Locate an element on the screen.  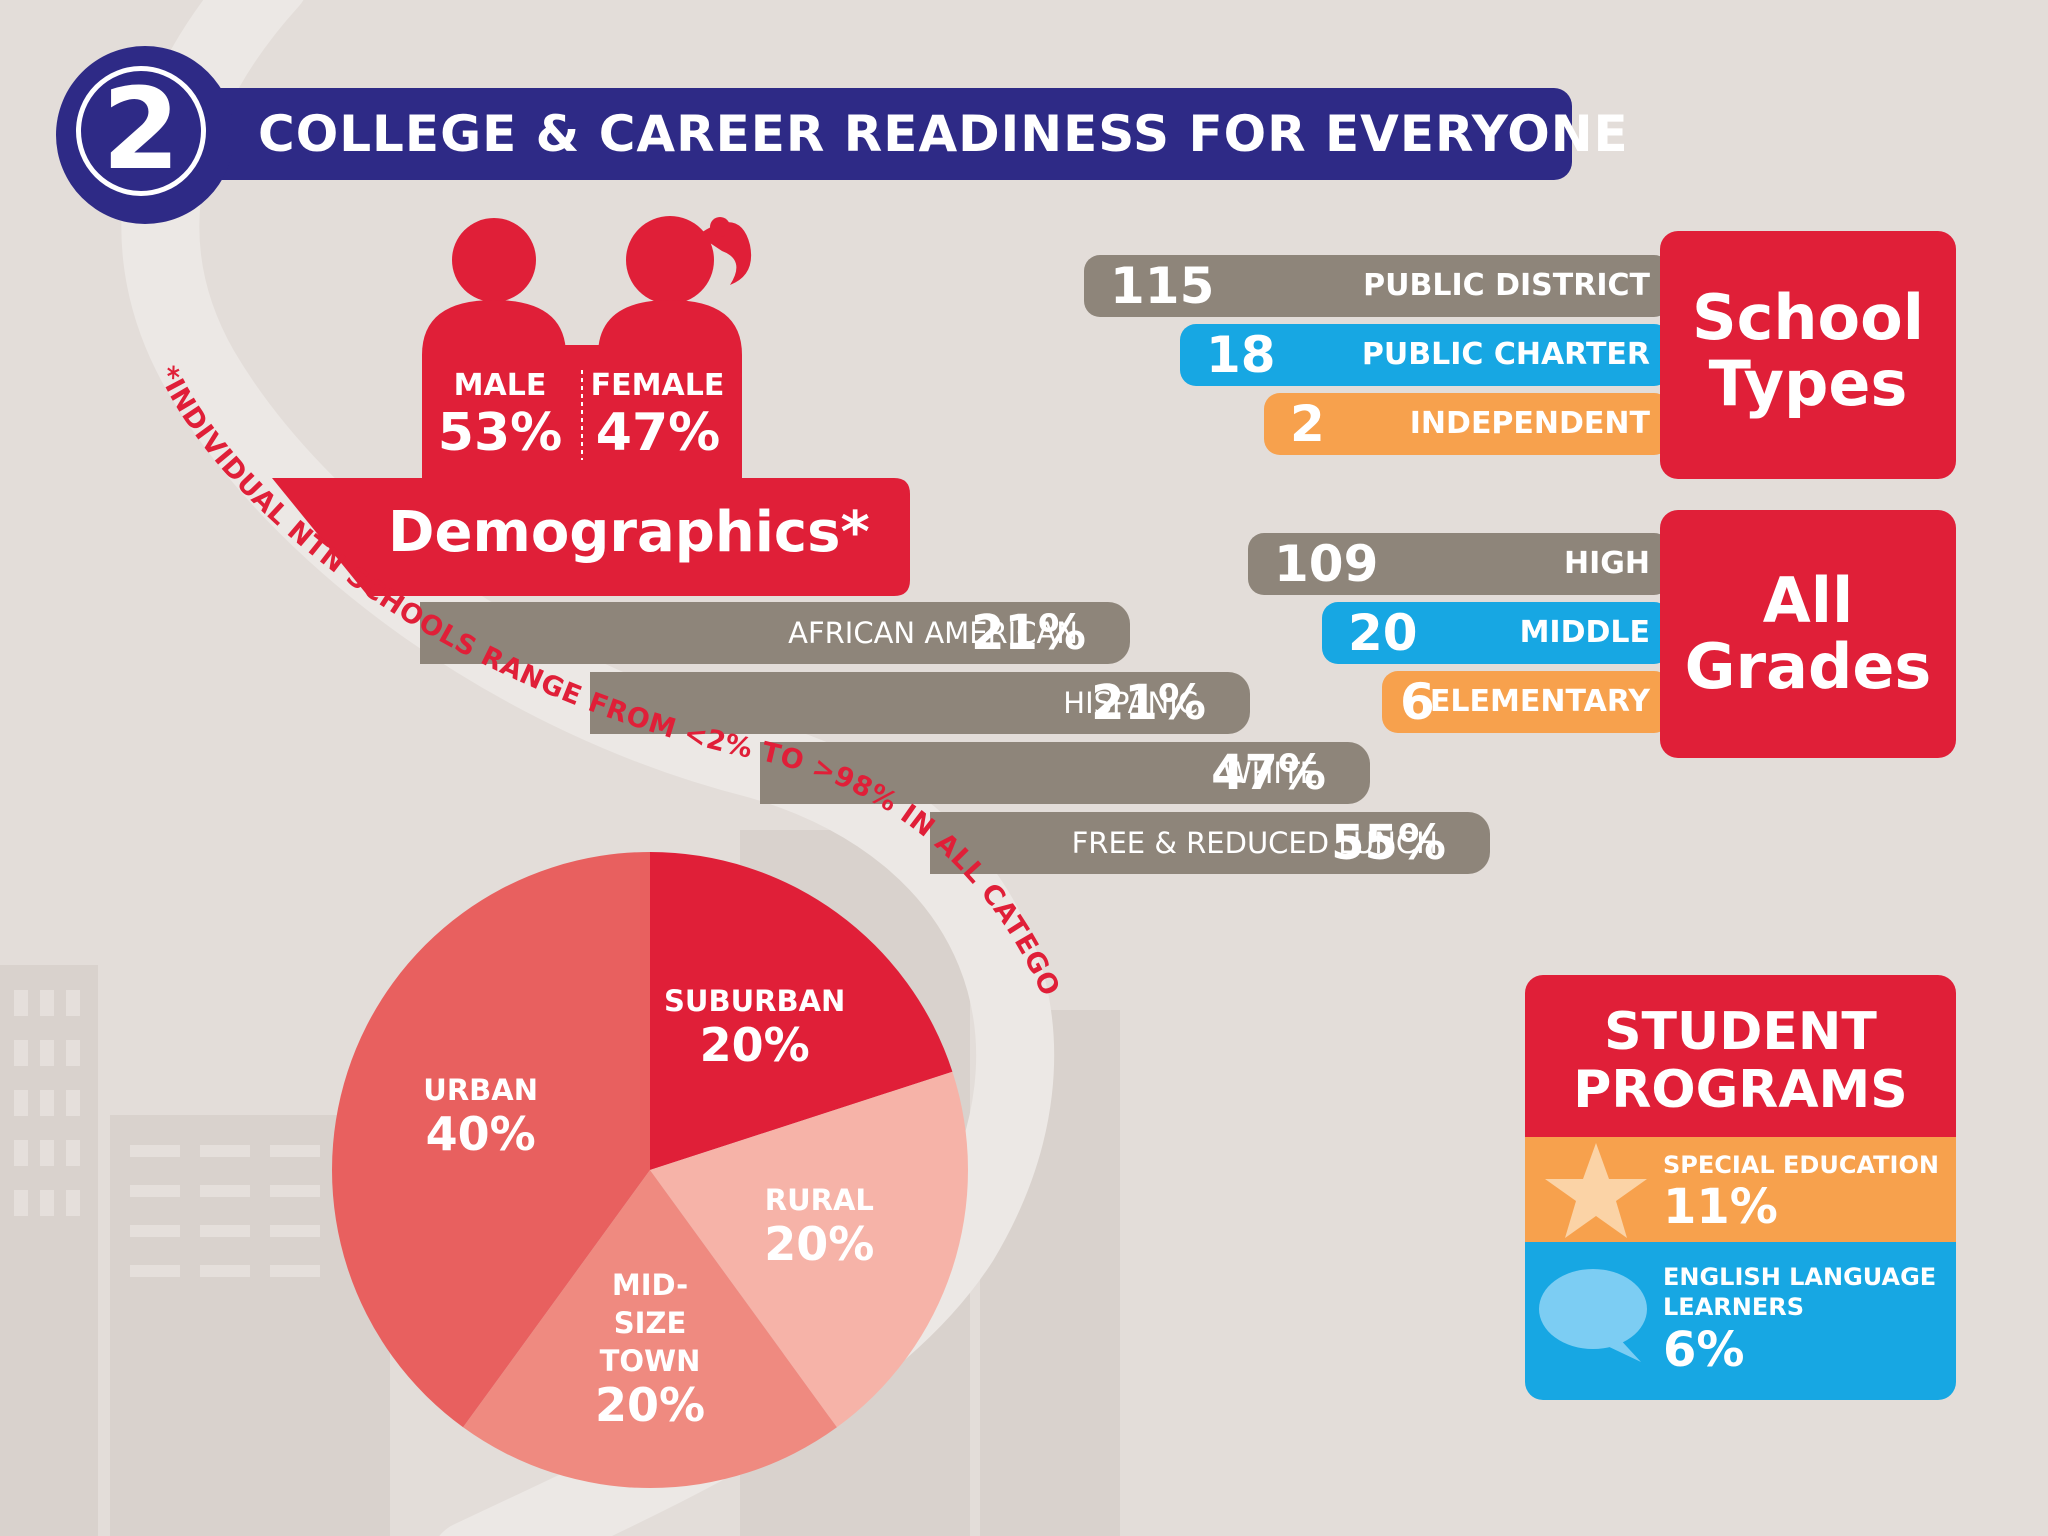
school-type-label: PUBLIC DISTRICT is located at coordinates (1506, 285).